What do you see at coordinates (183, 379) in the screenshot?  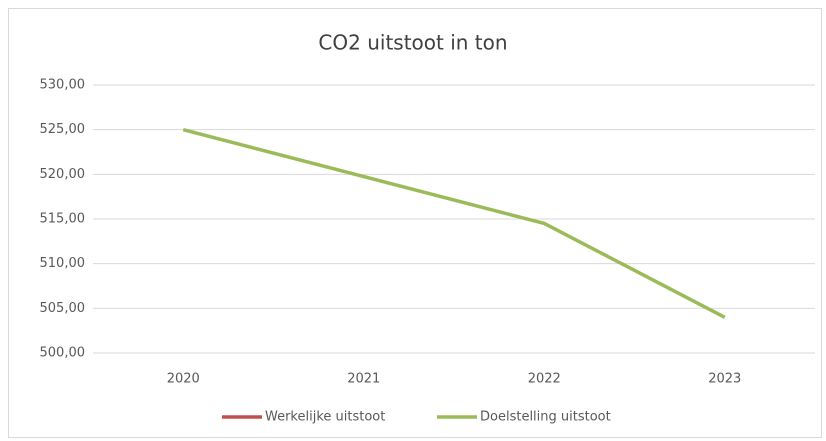 I see `x-tick-label: 2020` at bounding box center [183, 379].